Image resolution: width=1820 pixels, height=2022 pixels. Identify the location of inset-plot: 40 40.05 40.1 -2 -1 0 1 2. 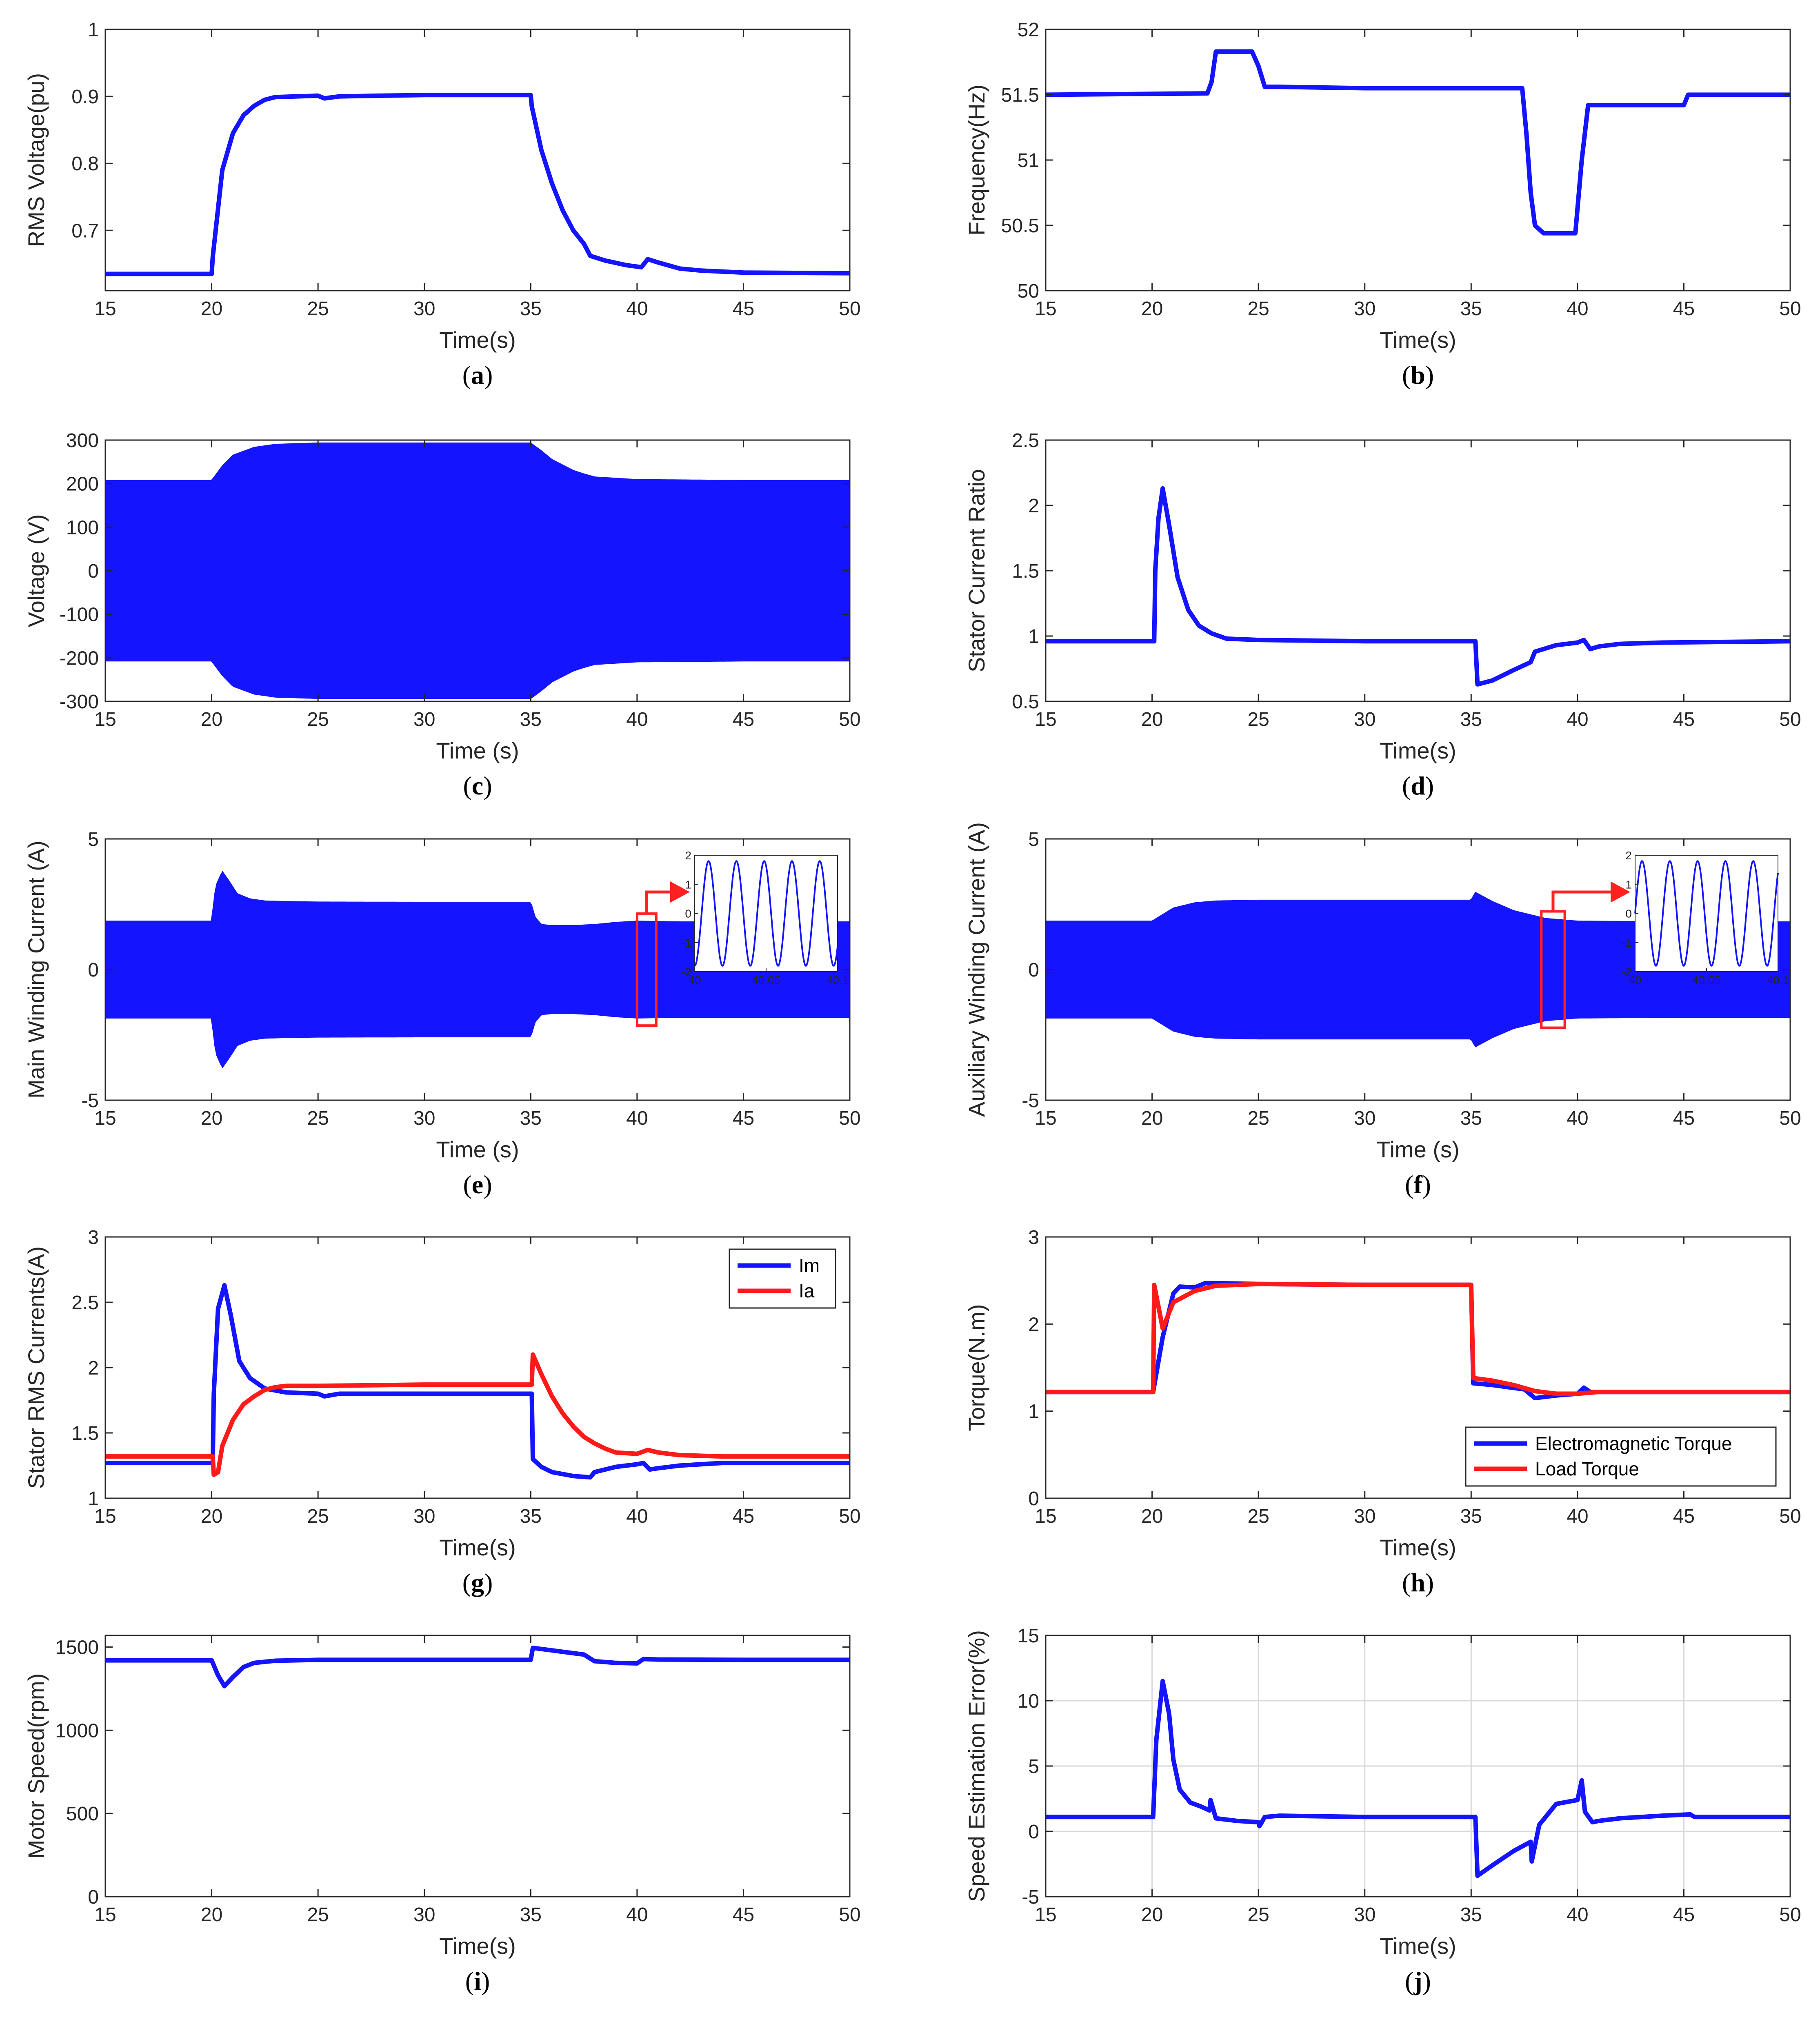
(765, 917).